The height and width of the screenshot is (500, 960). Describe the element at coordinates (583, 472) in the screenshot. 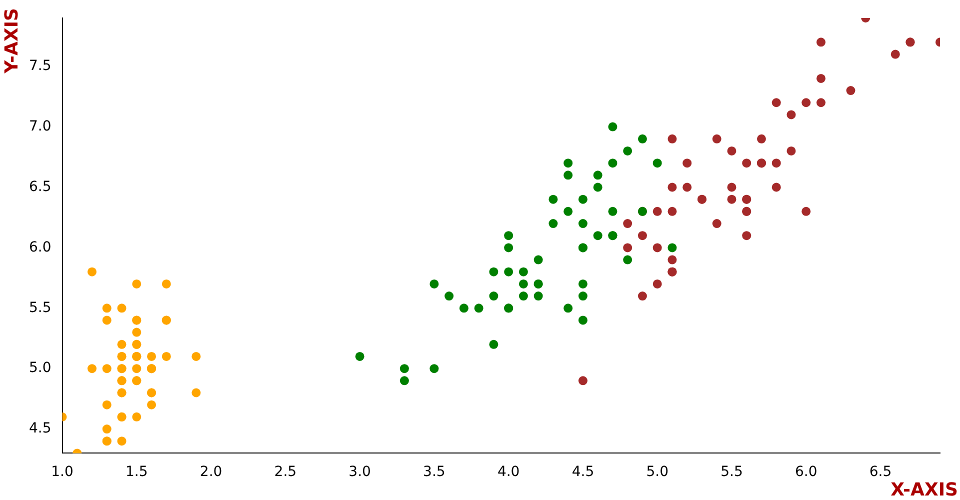

I see `x-tick-label: 4.5` at that location.